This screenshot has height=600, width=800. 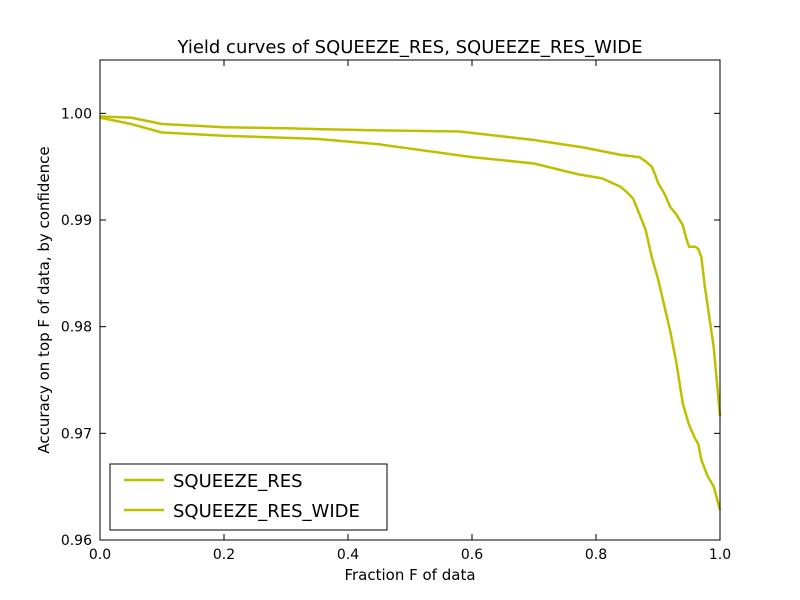 I want to click on x-tick-label: 0.4, so click(x=348, y=555).